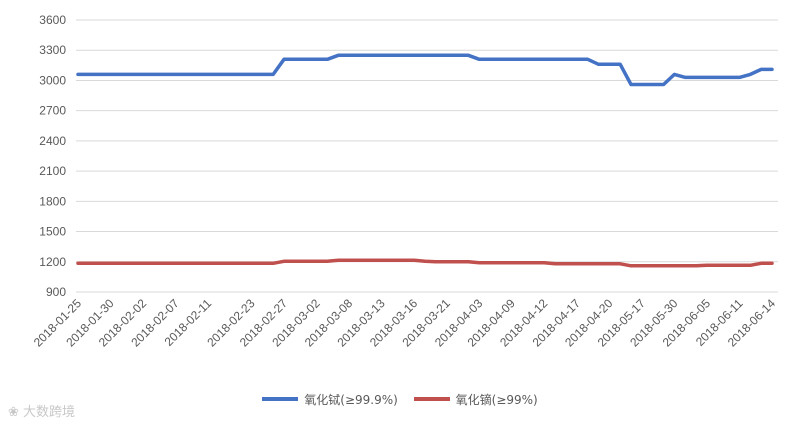 The height and width of the screenshot is (429, 800). I want to click on y-tick-label: 1800, so click(52, 201).